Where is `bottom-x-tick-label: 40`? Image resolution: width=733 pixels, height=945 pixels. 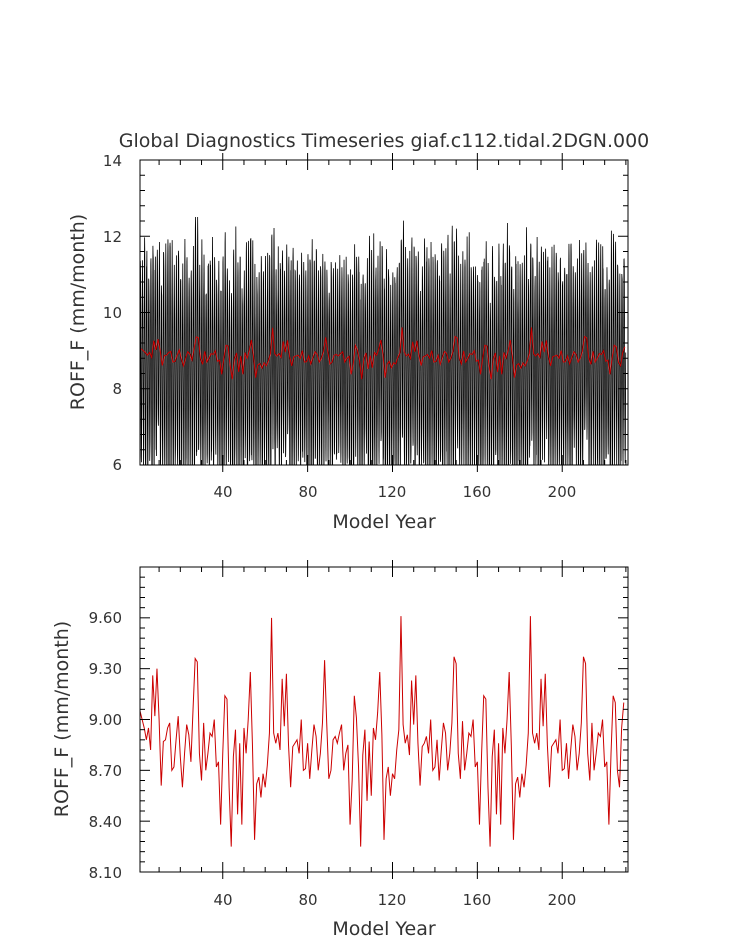
bottom-x-tick-label: 40 is located at coordinates (222, 900).